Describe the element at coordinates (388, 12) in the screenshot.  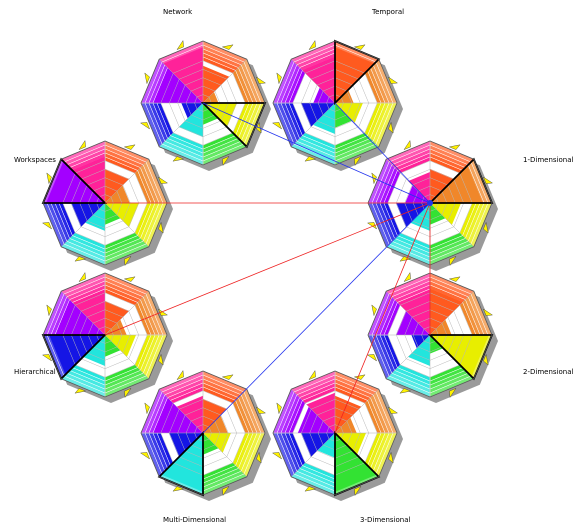
I see `label-temporal: Temporal` at that location.